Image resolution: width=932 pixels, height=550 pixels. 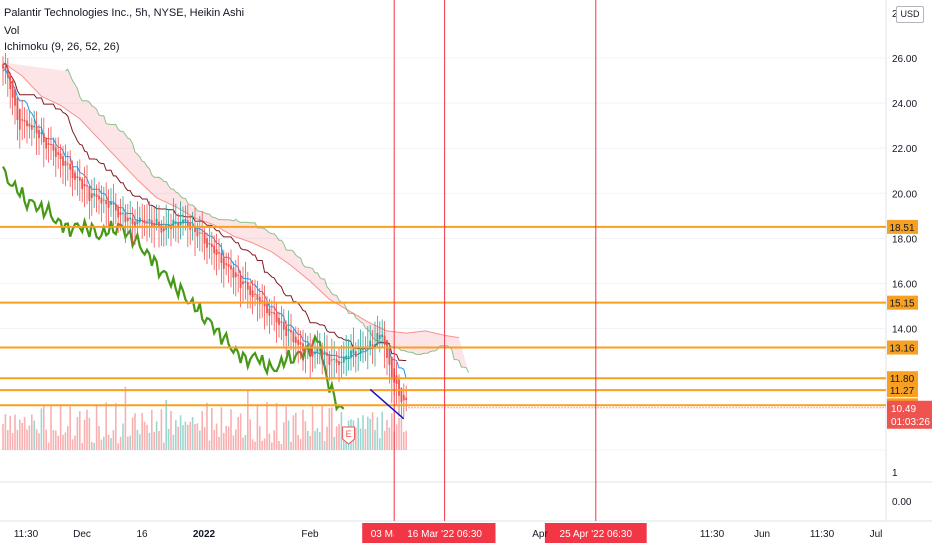 What do you see at coordinates (82, 534) in the screenshot?
I see `time-tick-label: Dec` at bounding box center [82, 534].